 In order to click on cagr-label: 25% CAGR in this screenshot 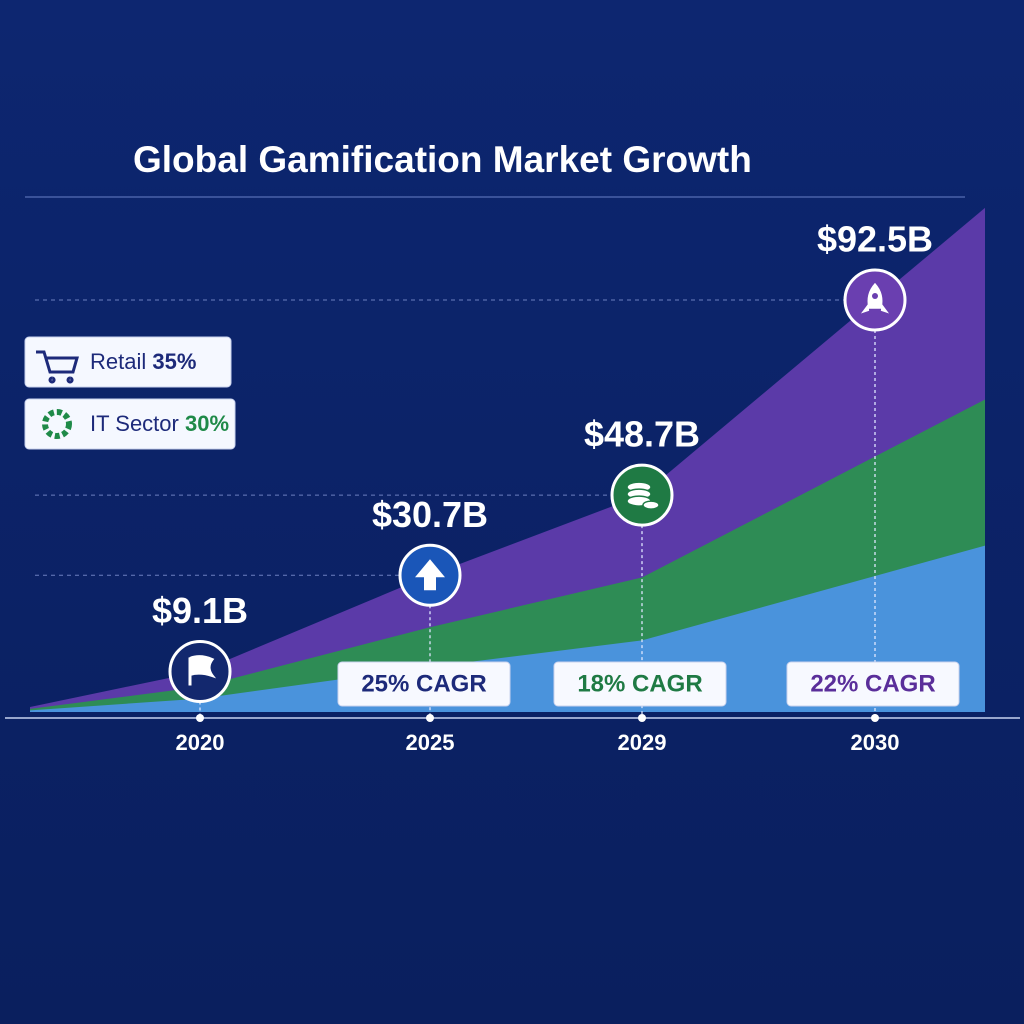, I will do `click(423, 683)`.